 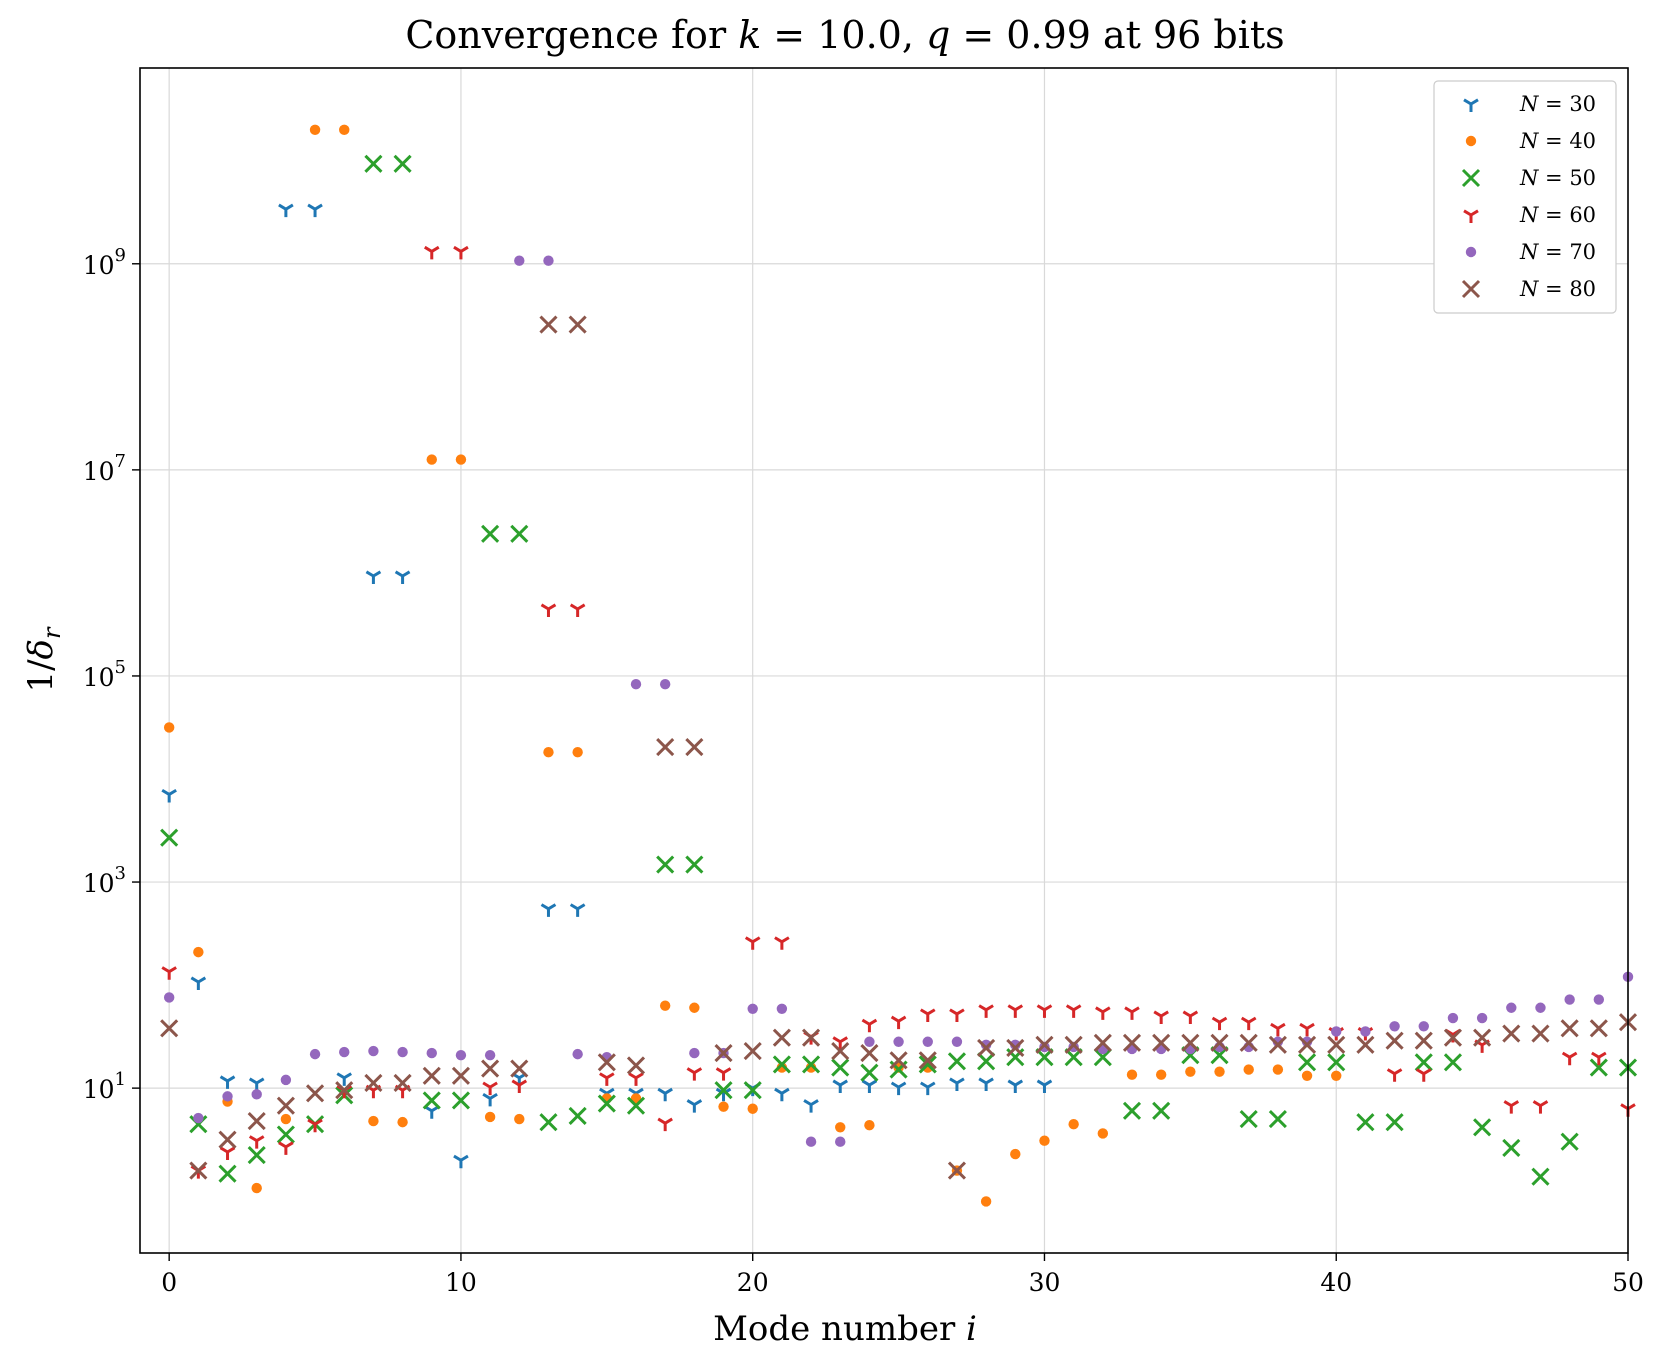 I want to click on legend-label: N = 70, so click(x=1557, y=252).